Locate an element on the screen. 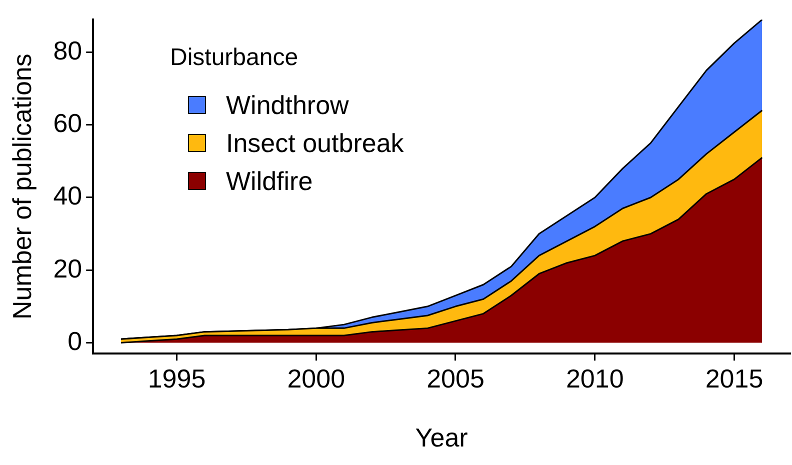  x-tick-label: 1995 is located at coordinates (177, 378).